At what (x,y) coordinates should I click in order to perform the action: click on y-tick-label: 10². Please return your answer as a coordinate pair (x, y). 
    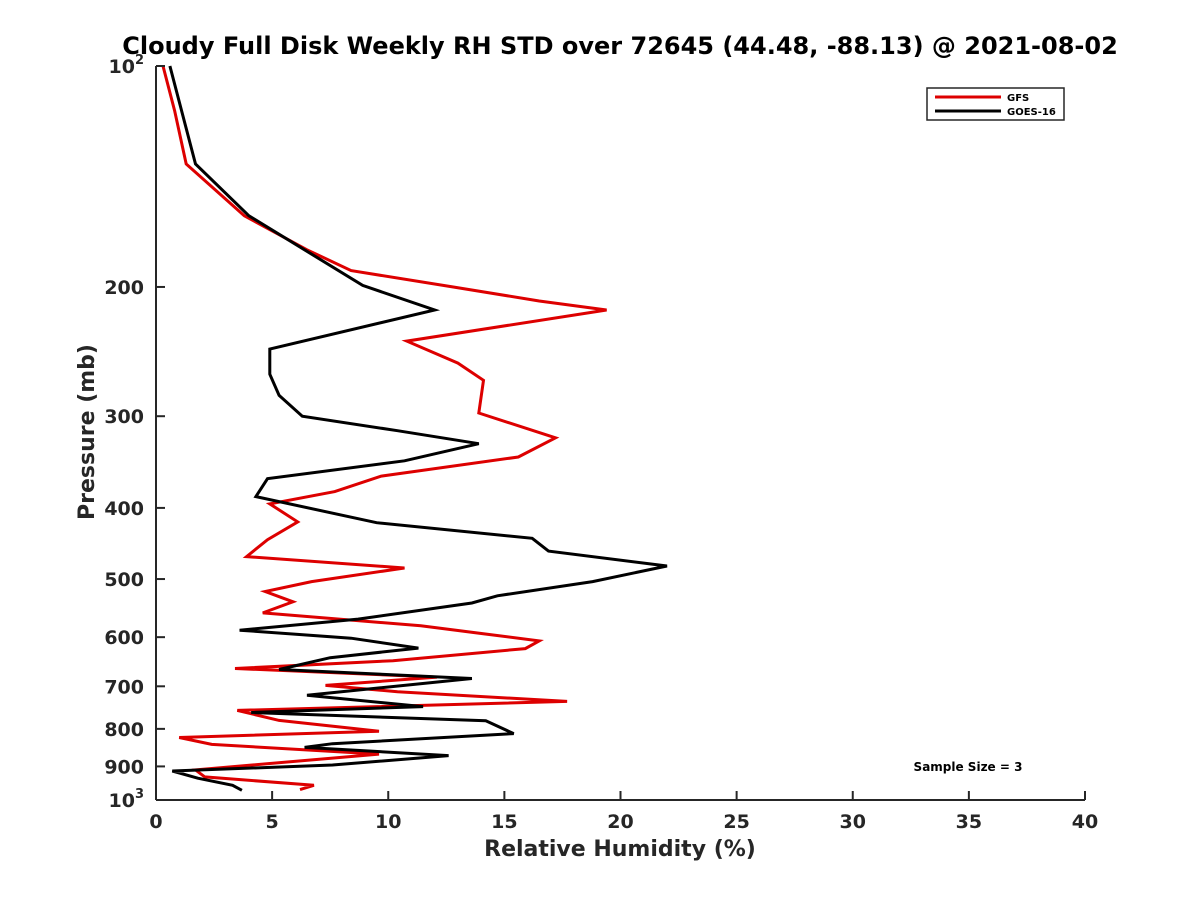
    Looking at the image, I should click on (127, 65).